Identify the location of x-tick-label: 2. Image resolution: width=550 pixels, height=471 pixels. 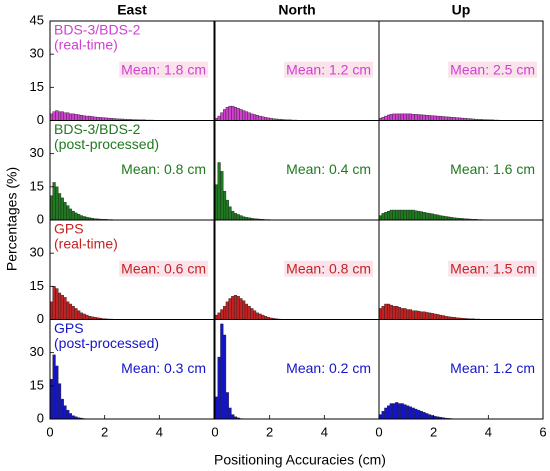
(433, 431).